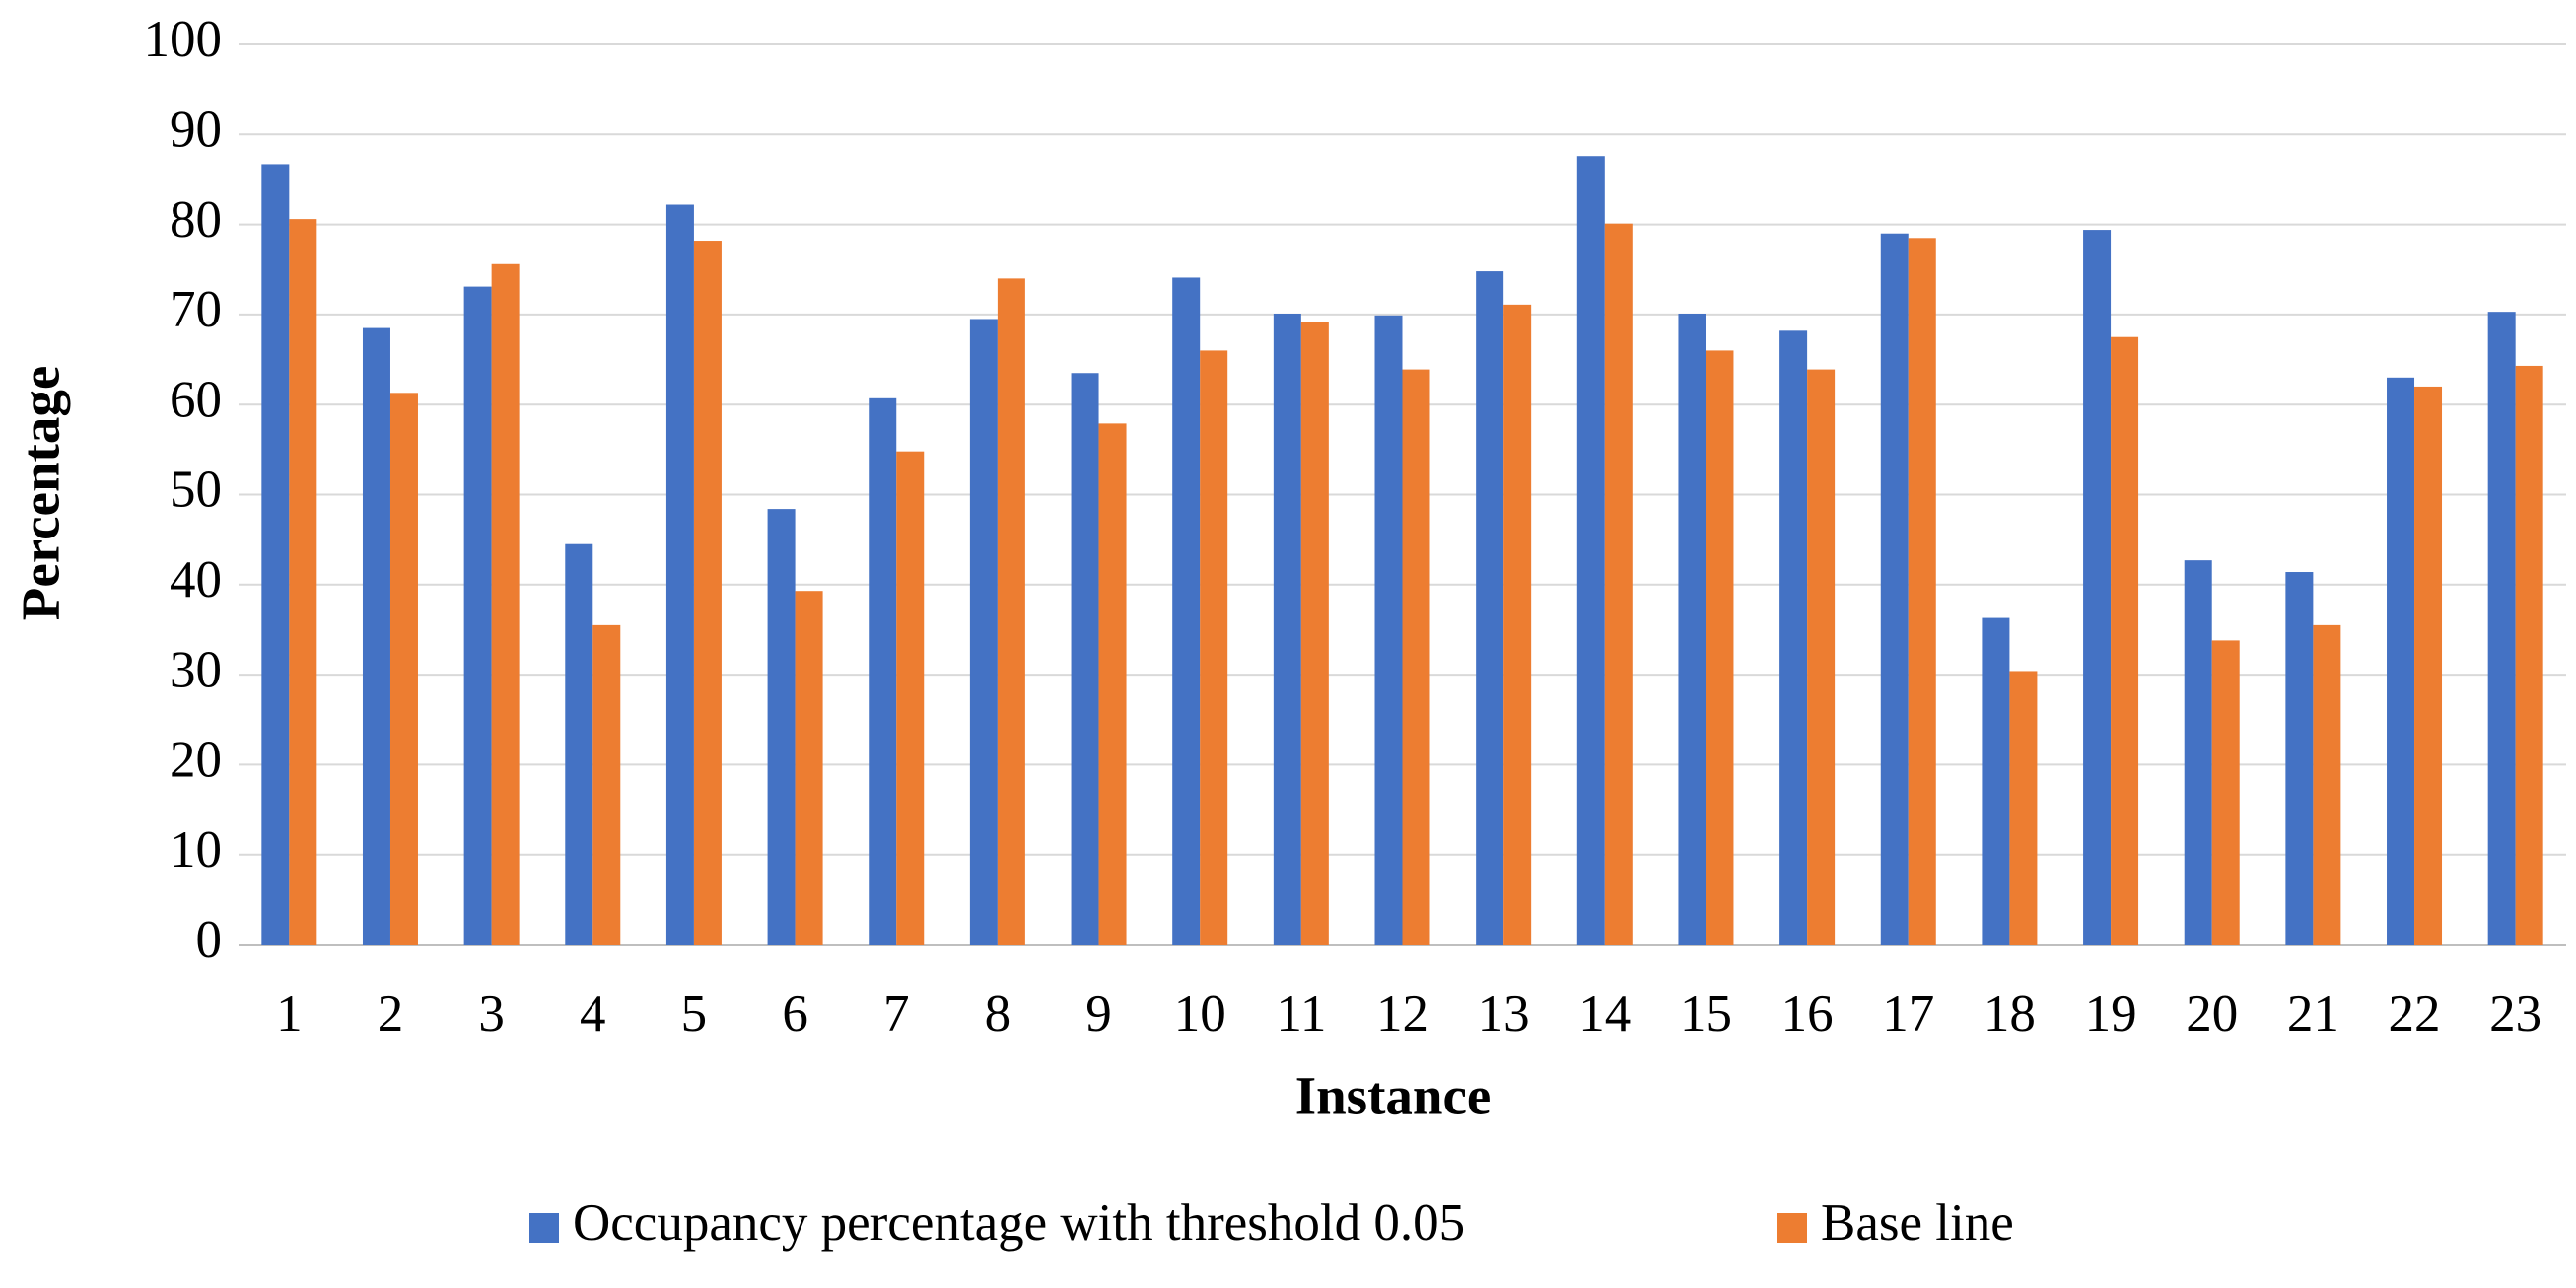 This screenshot has height=1288, width=2576. Describe the element at coordinates (196, 129) in the screenshot. I see `y-tick-label: 90` at that location.